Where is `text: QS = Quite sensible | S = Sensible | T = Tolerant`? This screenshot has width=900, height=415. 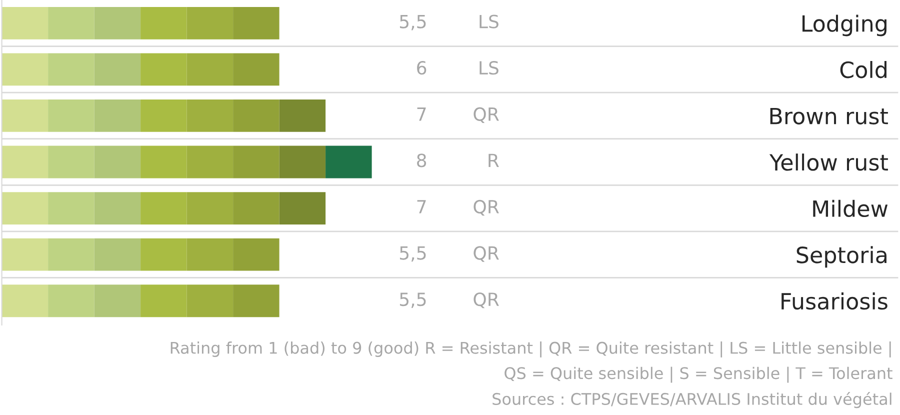
text: QS = Quite sensible | S = Sensible | T = Tolerant is located at coordinates (698, 374).